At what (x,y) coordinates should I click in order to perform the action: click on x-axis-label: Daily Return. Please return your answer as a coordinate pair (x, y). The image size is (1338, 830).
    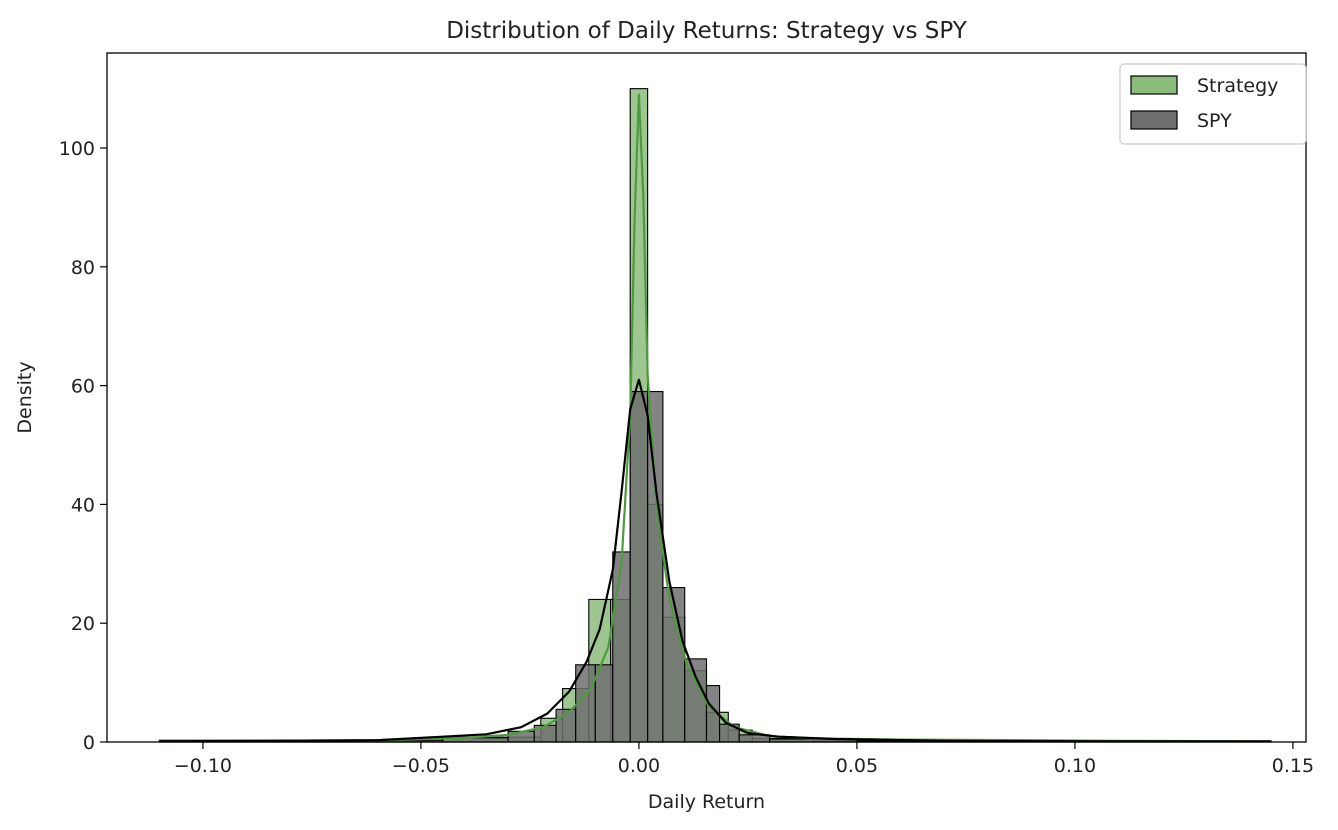
    Looking at the image, I should click on (706, 802).